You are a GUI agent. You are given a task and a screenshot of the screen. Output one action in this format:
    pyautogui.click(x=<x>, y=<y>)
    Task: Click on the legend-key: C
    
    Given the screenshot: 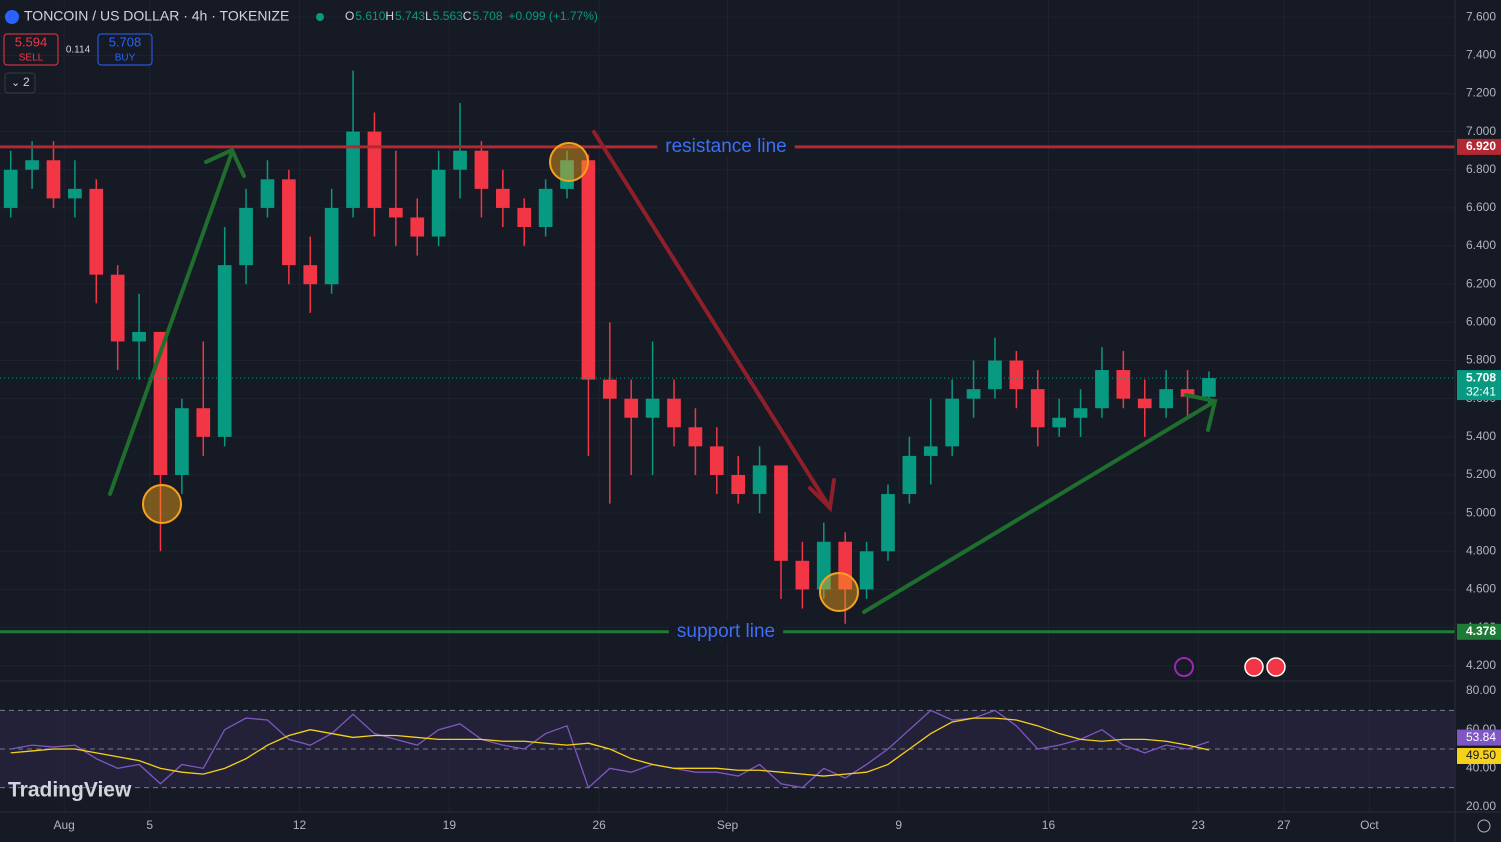 What is the action you would take?
    pyautogui.click(x=467, y=16)
    